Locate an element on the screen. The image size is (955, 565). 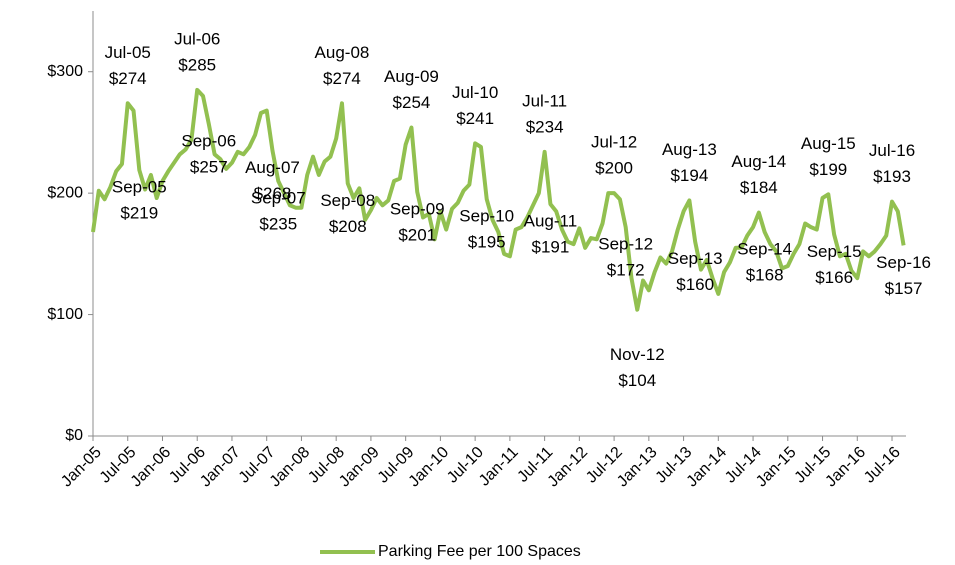
annotation-value: $234 is located at coordinates (545, 126).